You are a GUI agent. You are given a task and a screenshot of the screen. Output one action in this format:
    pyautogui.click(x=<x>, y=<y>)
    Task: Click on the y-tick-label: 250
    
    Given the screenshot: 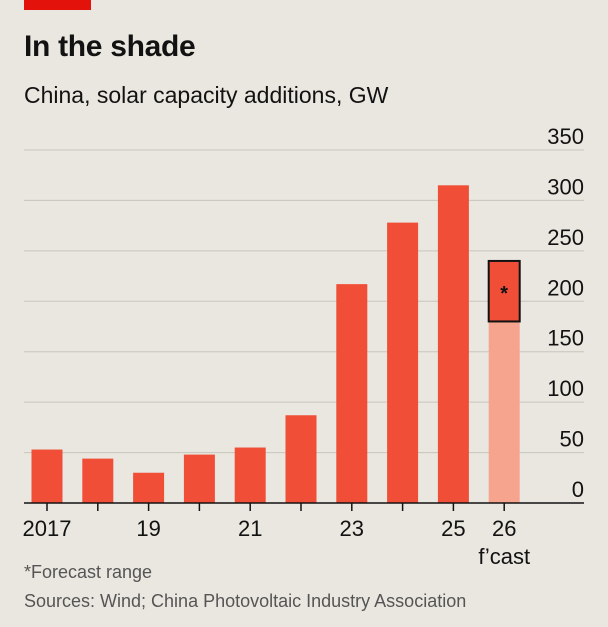 What is the action you would take?
    pyautogui.click(x=565, y=237)
    